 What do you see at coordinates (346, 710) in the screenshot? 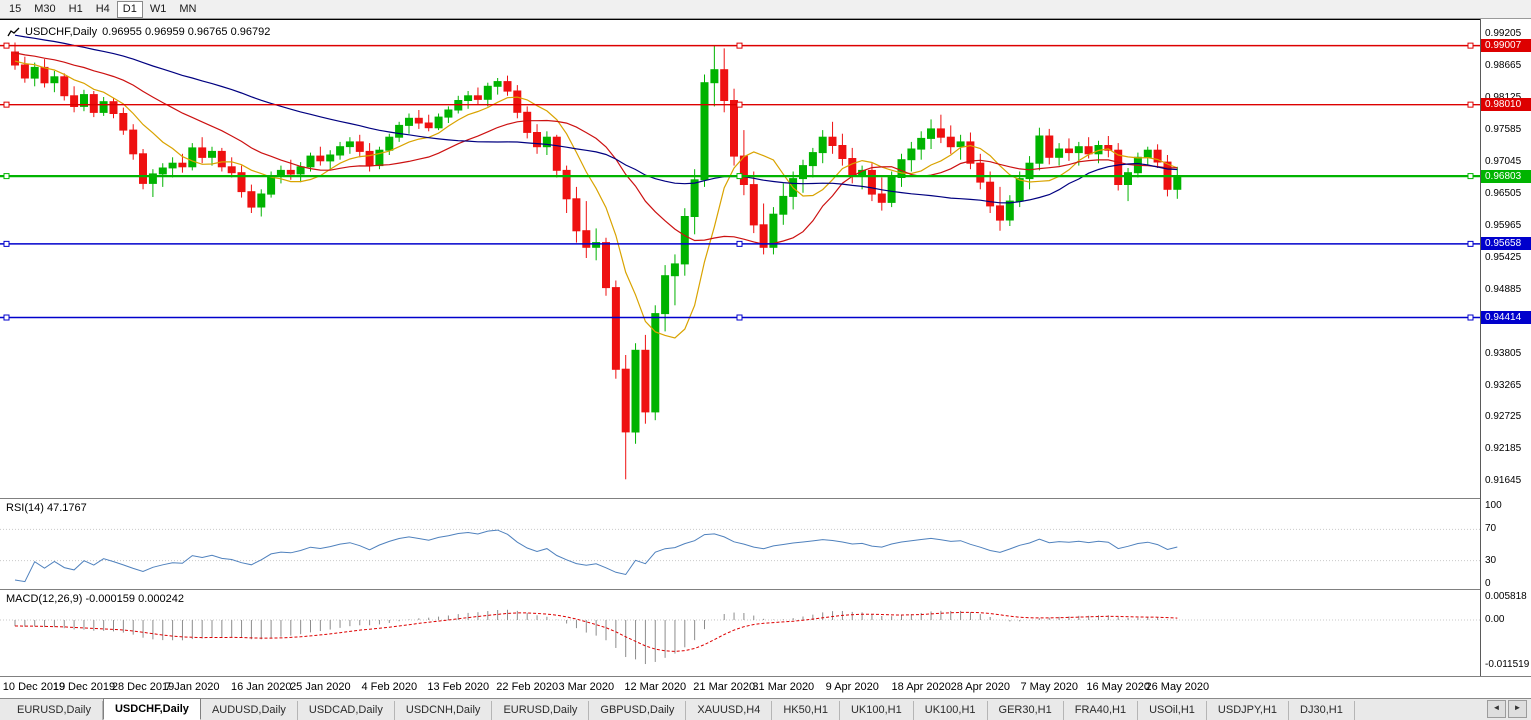
I see `chart-tab-usdcad-daily: USDCAD,Daily` at bounding box center [346, 710].